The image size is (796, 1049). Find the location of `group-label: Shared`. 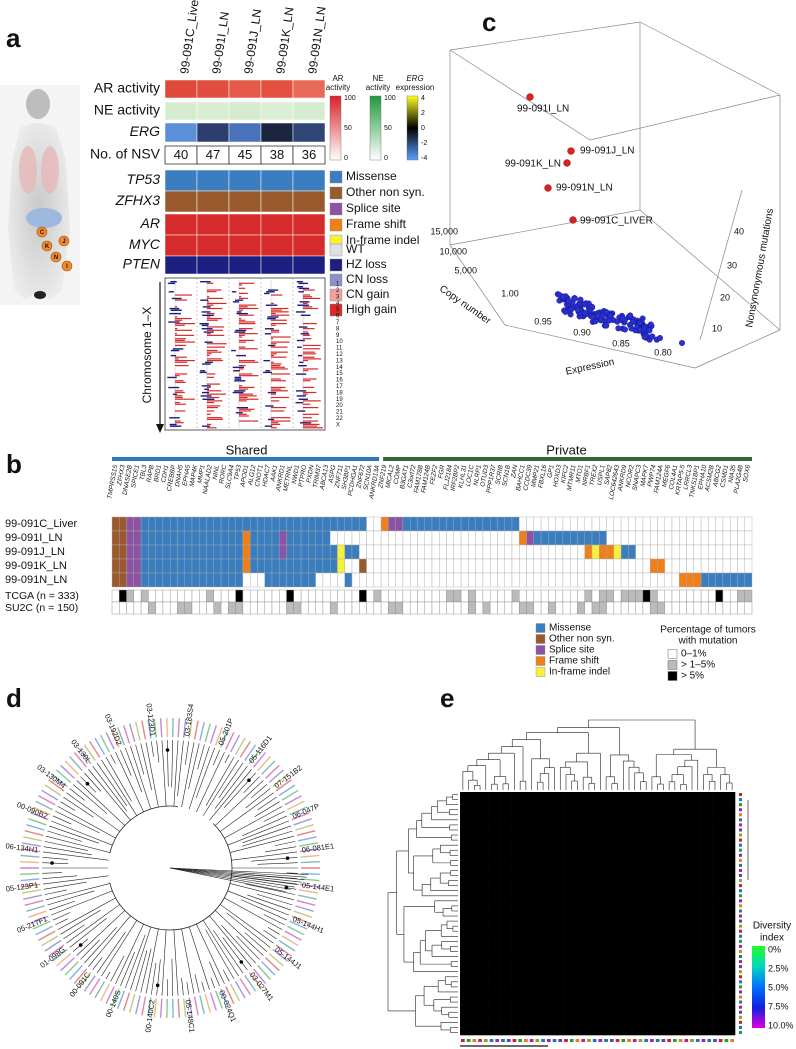

group-label: Shared is located at coordinates (247, 449).